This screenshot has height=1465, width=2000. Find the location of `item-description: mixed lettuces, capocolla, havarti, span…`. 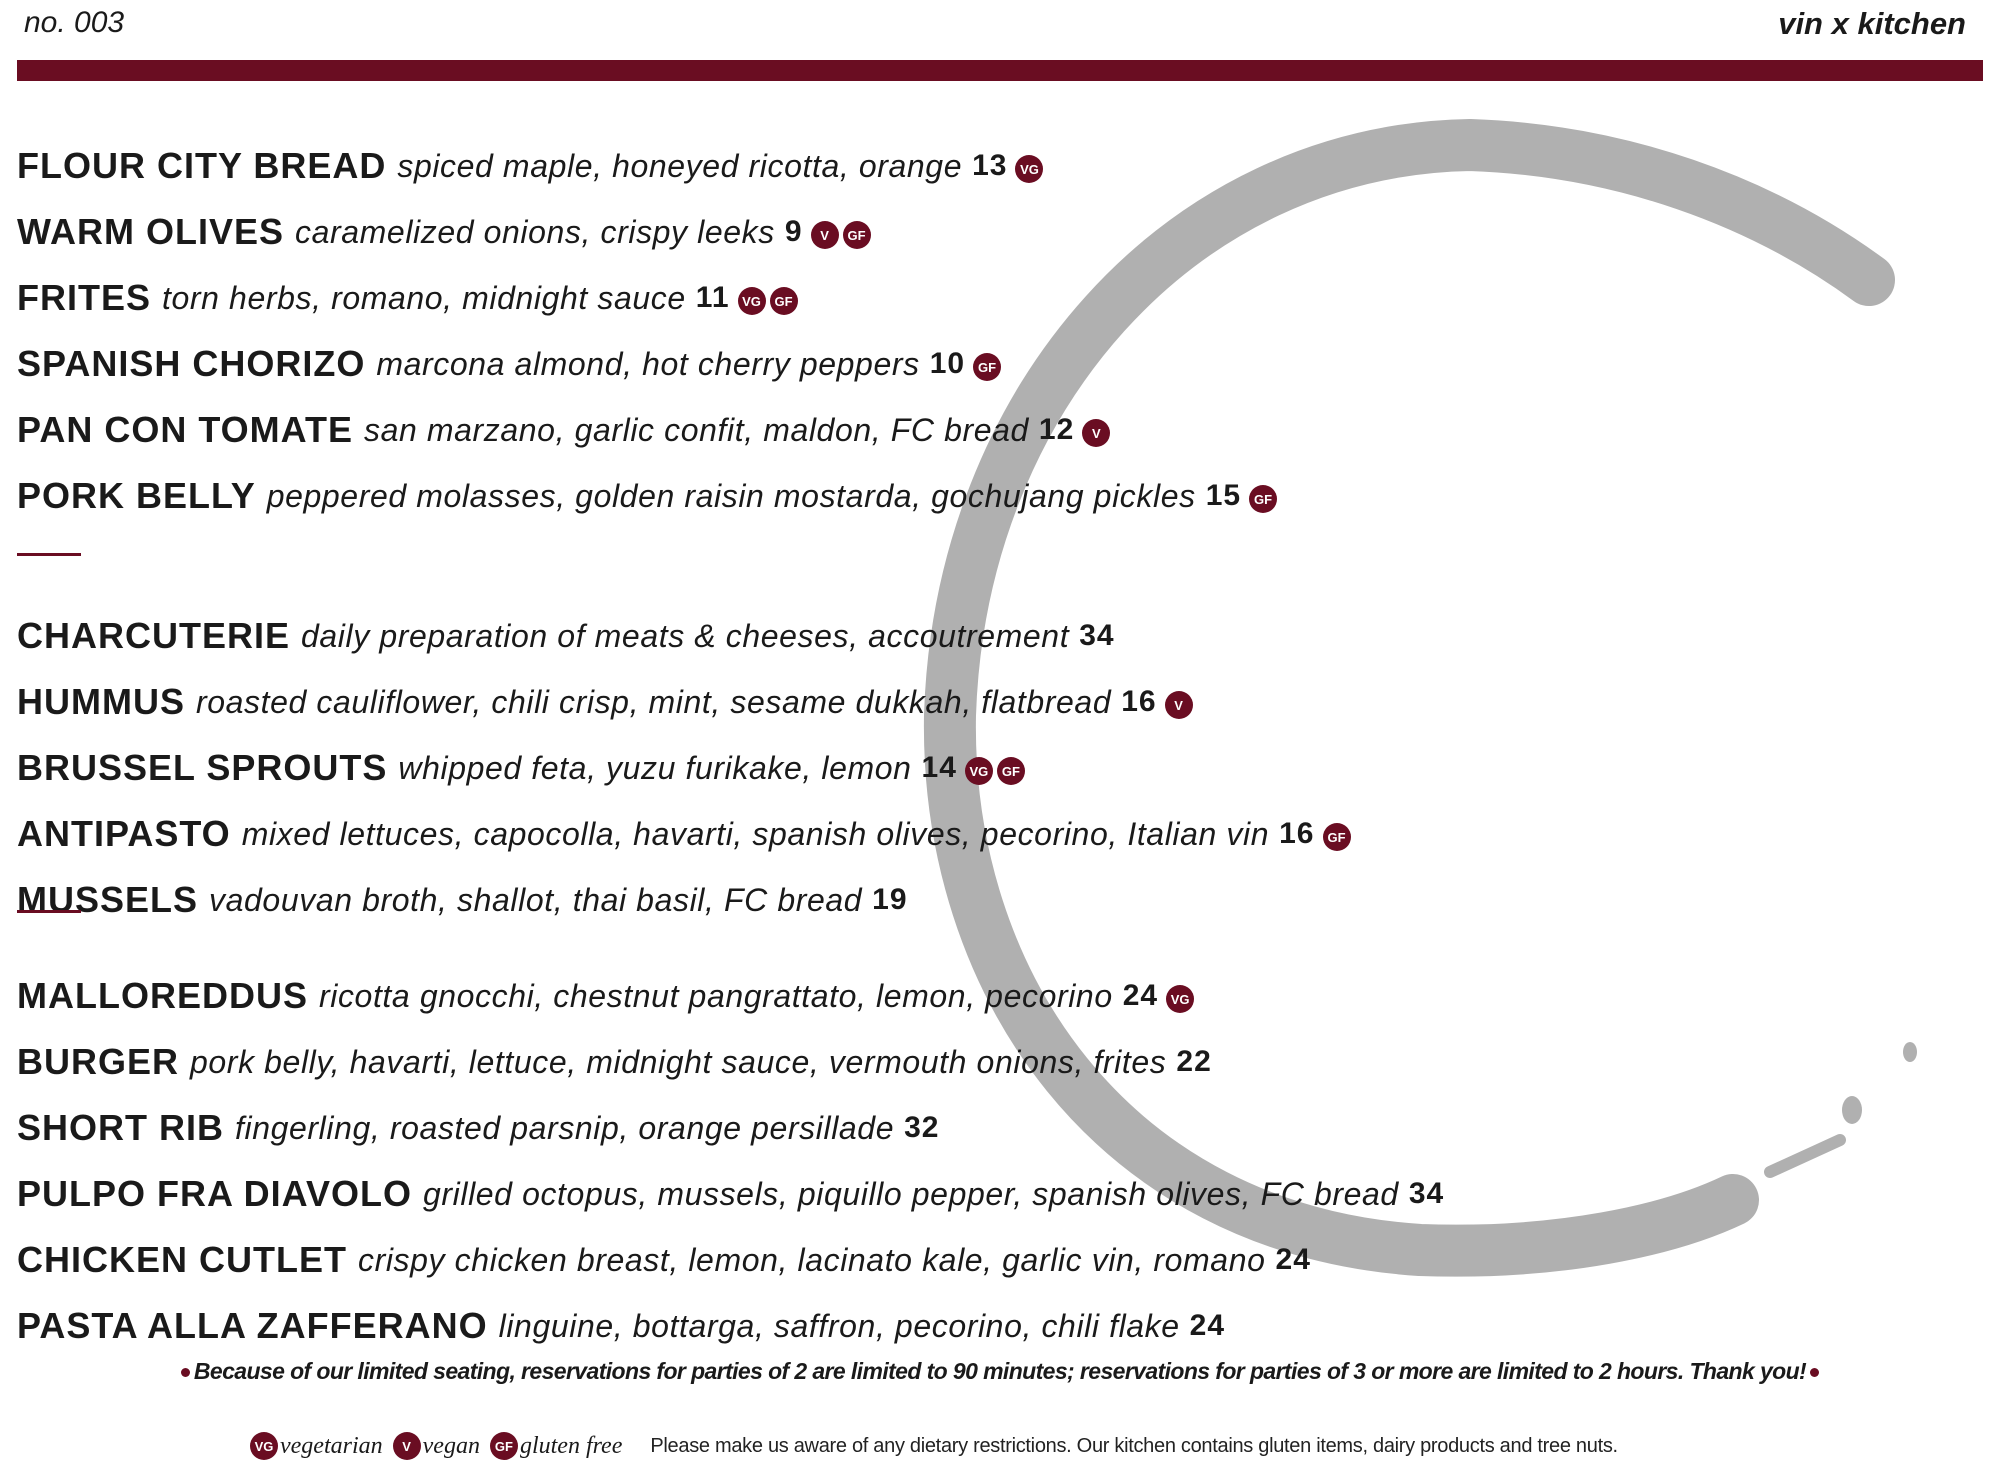

item-description: mixed lettuces, capocolla, havarti, span… is located at coordinates (755, 833).